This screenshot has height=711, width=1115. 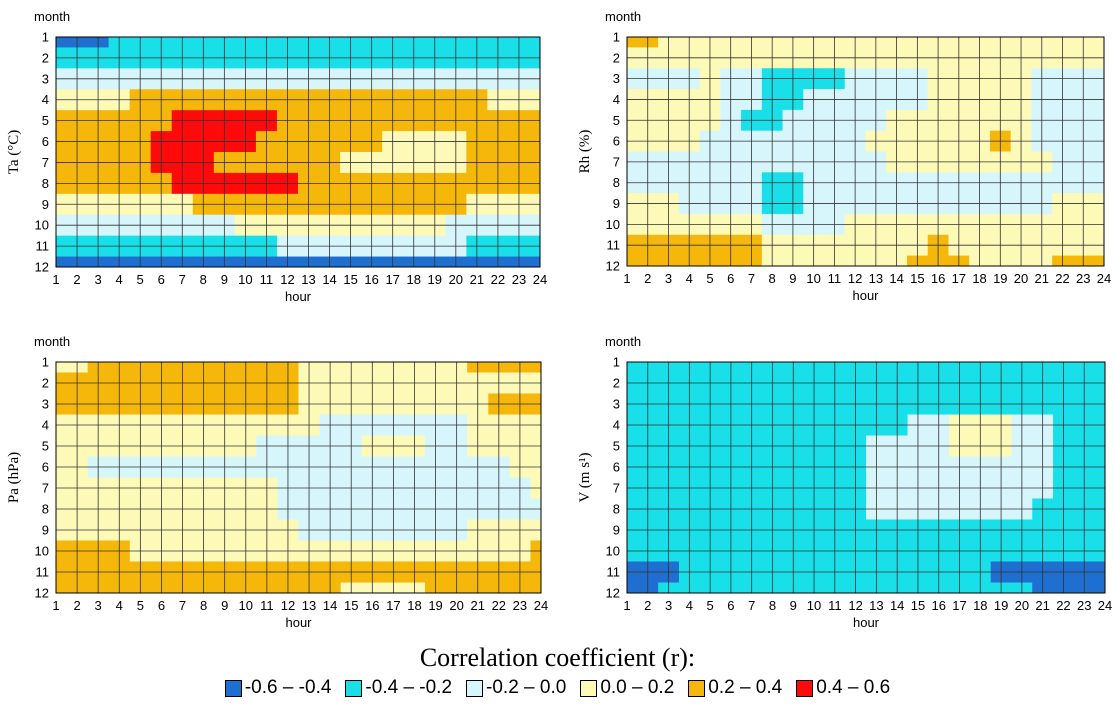 What do you see at coordinates (616, 509) in the screenshot?
I see `y-tick-label: 8` at bounding box center [616, 509].